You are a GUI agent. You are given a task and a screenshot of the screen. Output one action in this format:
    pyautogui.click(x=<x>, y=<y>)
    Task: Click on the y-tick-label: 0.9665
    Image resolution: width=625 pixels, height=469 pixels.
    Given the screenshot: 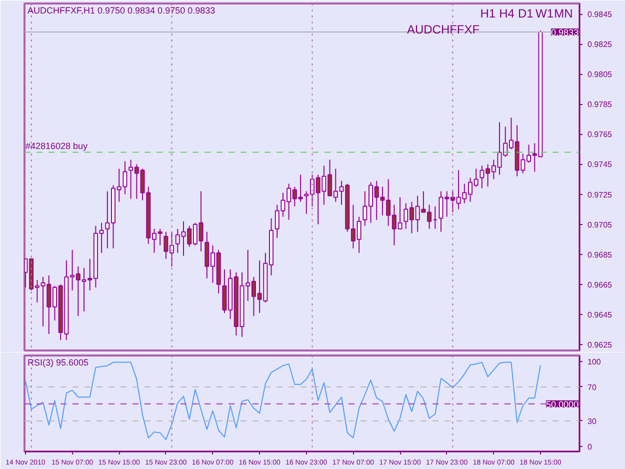 What is the action you would take?
    pyautogui.click(x=600, y=285)
    